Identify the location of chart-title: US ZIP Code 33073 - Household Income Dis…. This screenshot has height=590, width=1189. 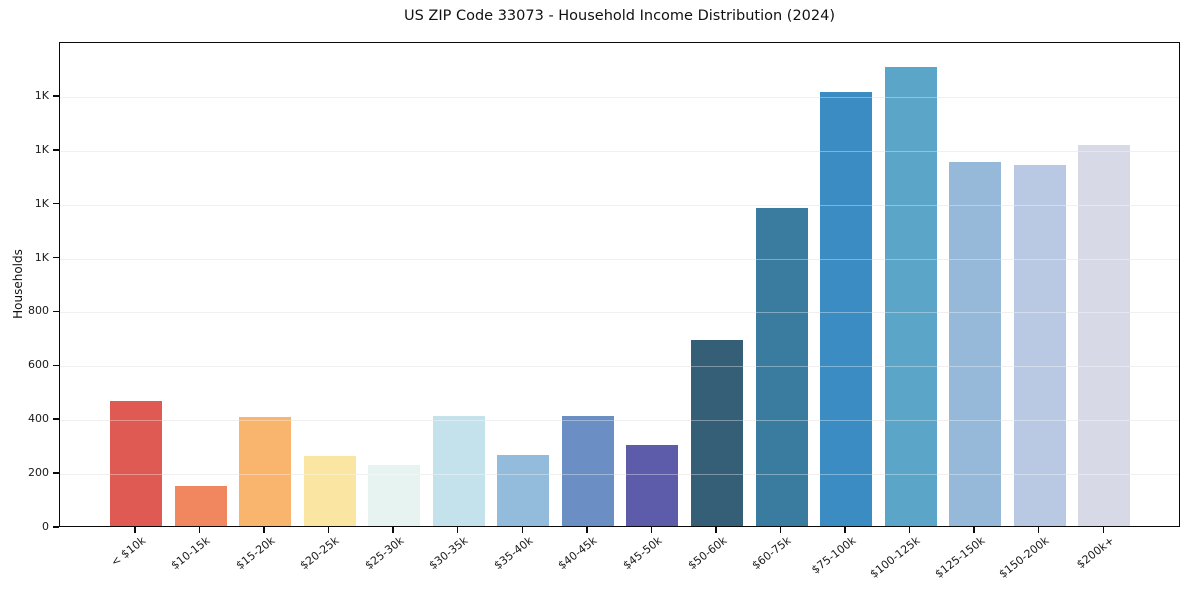
(619, 16).